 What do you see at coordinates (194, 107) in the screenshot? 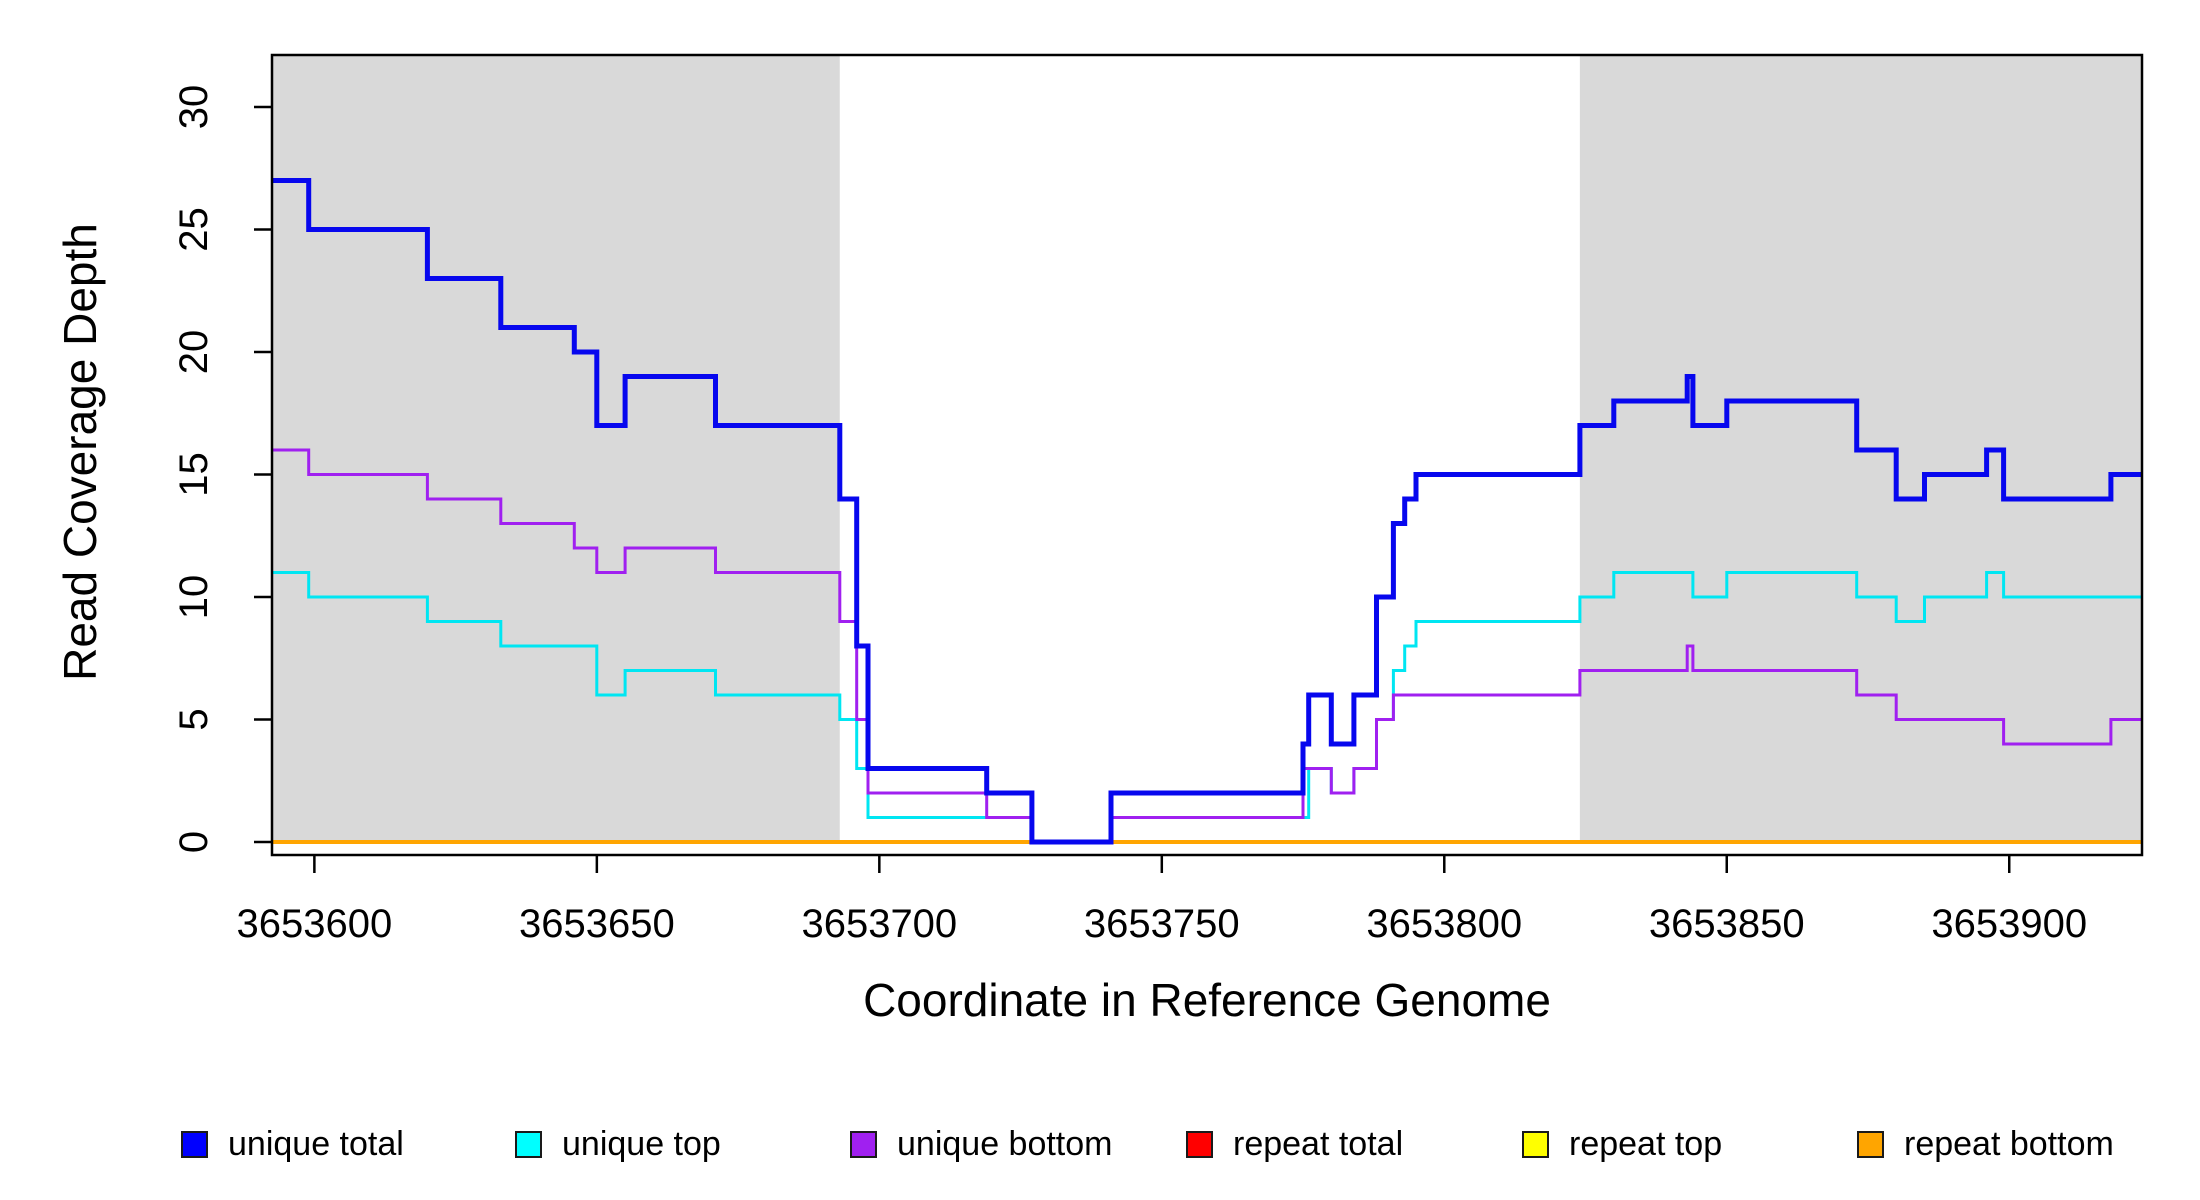
I see `y-tick-label: 30` at bounding box center [194, 107].